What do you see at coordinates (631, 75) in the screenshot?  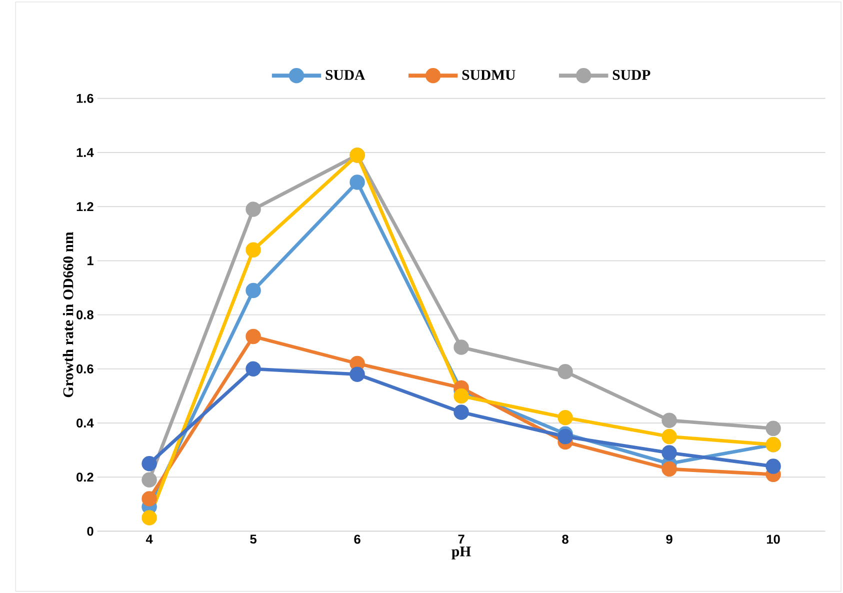 I see `legend-label: SUDP` at bounding box center [631, 75].